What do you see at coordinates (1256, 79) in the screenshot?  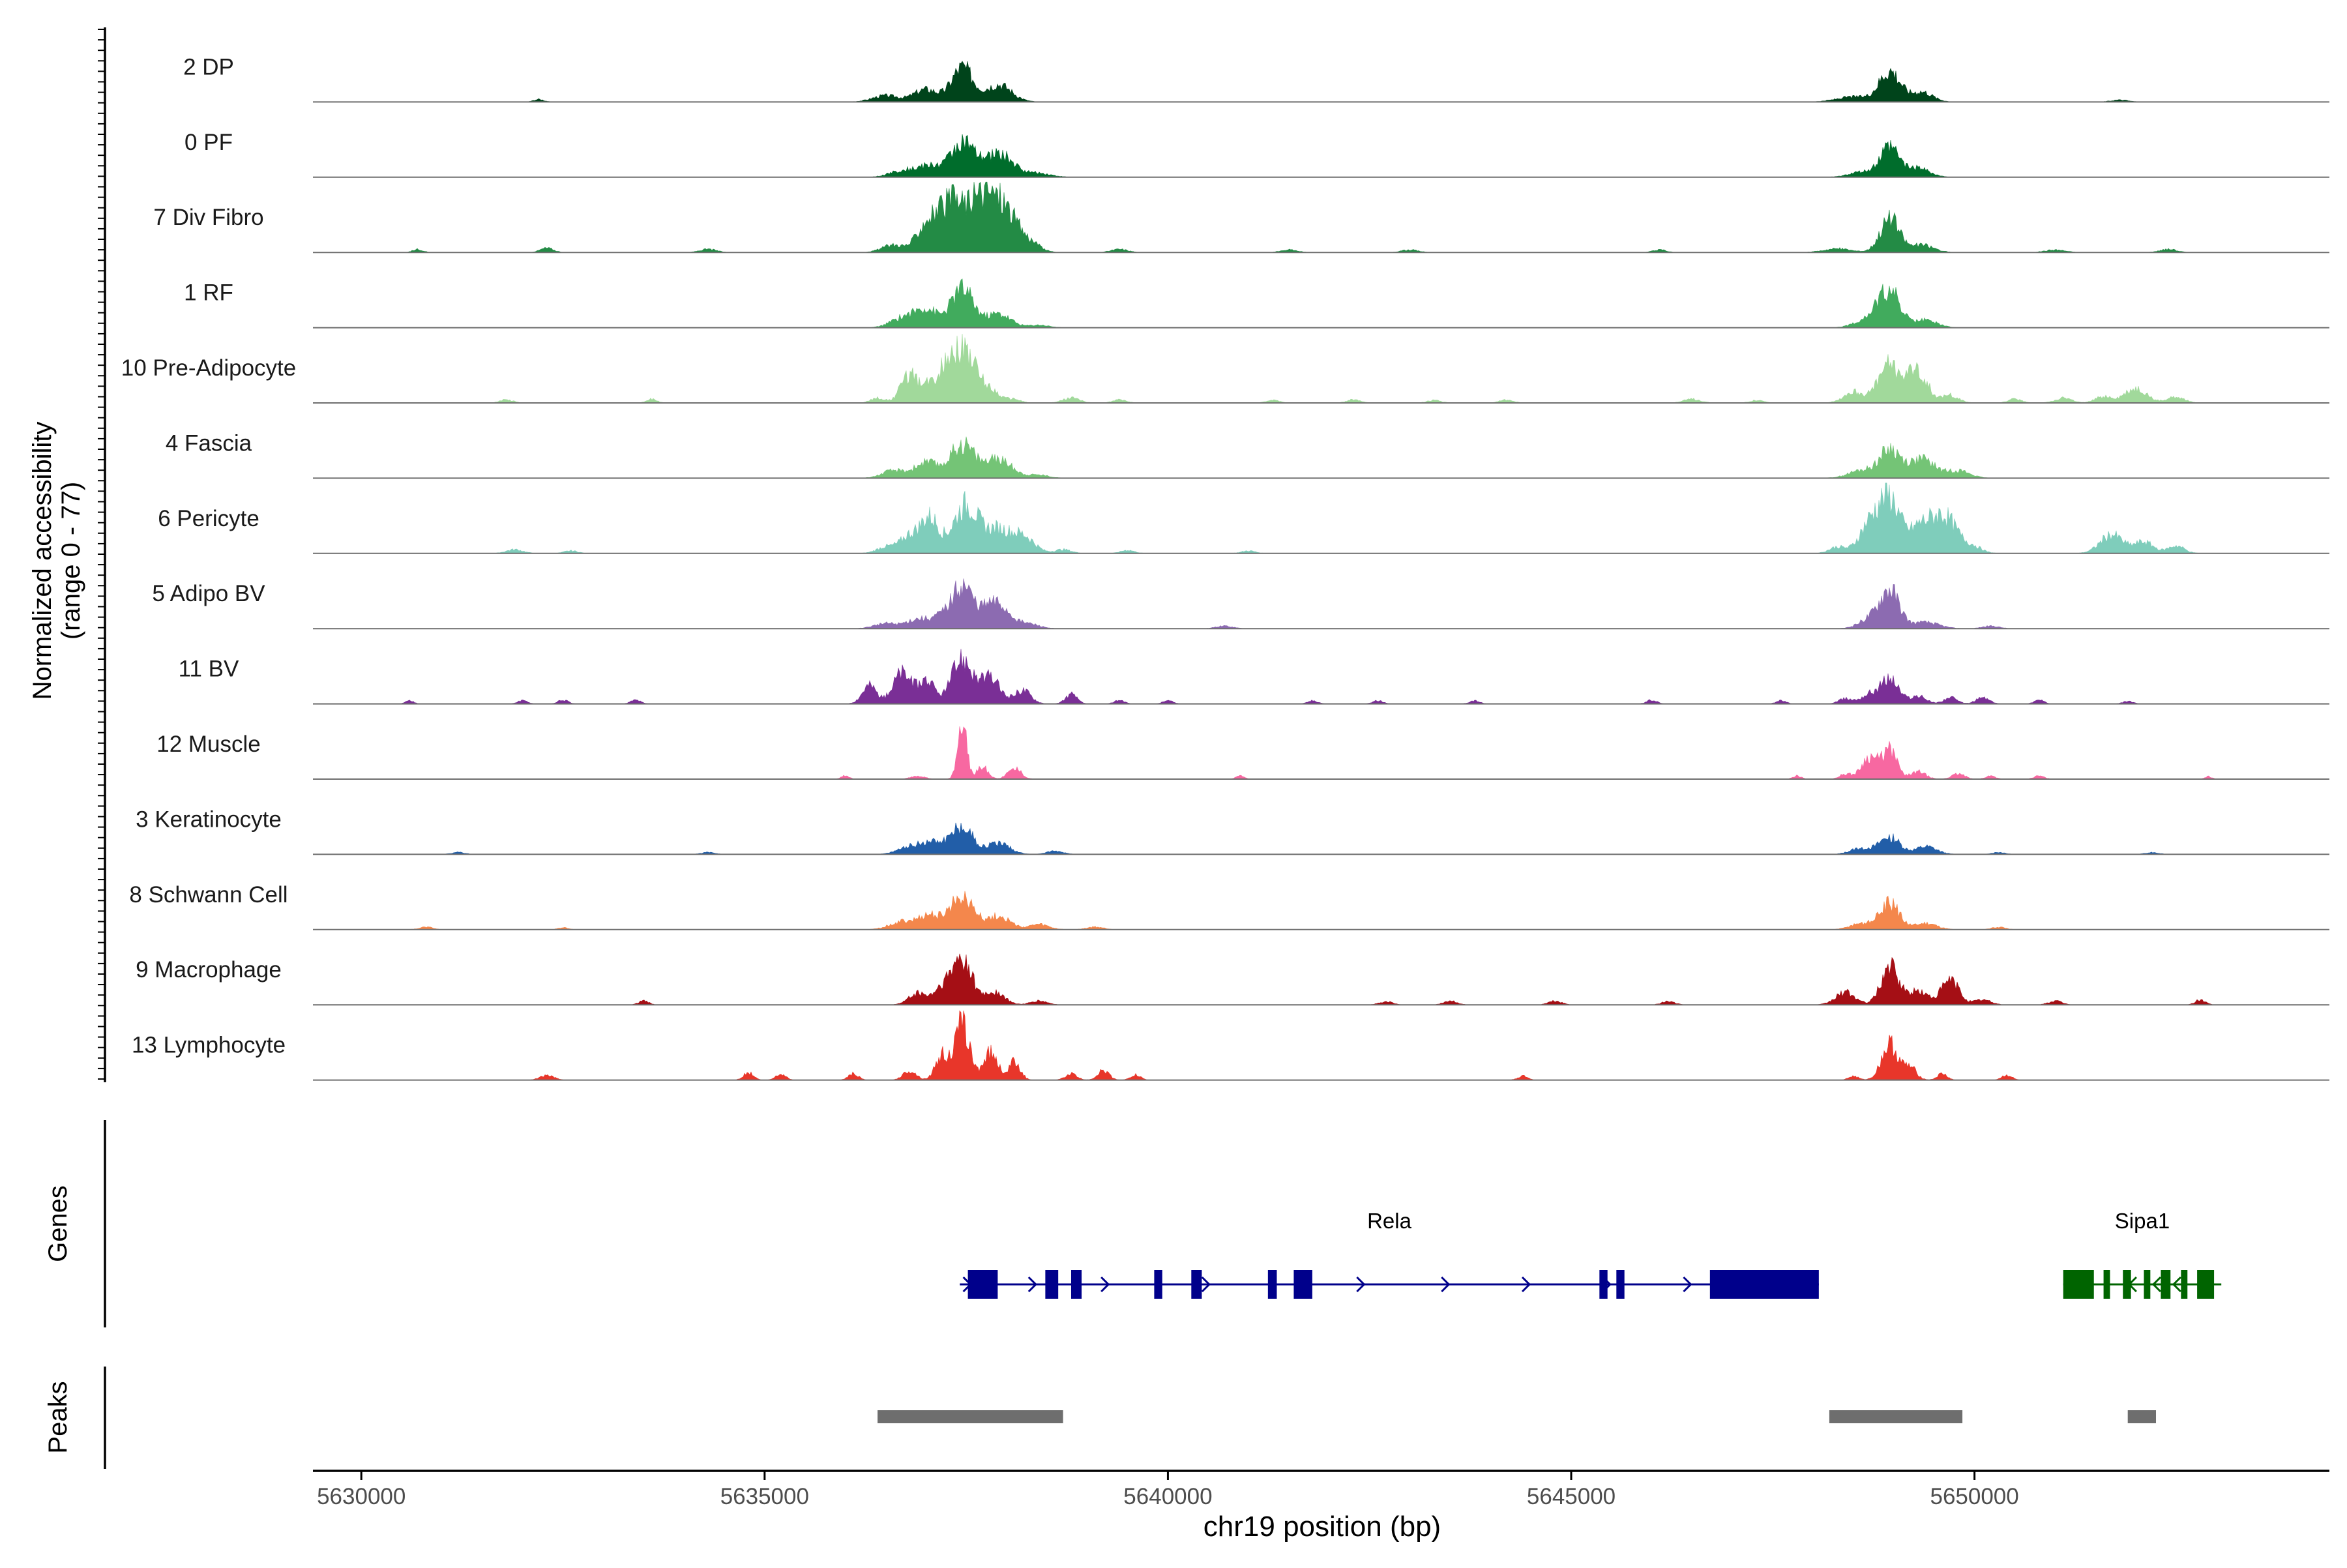 I see `track-2-dp: 2 DP` at bounding box center [1256, 79].